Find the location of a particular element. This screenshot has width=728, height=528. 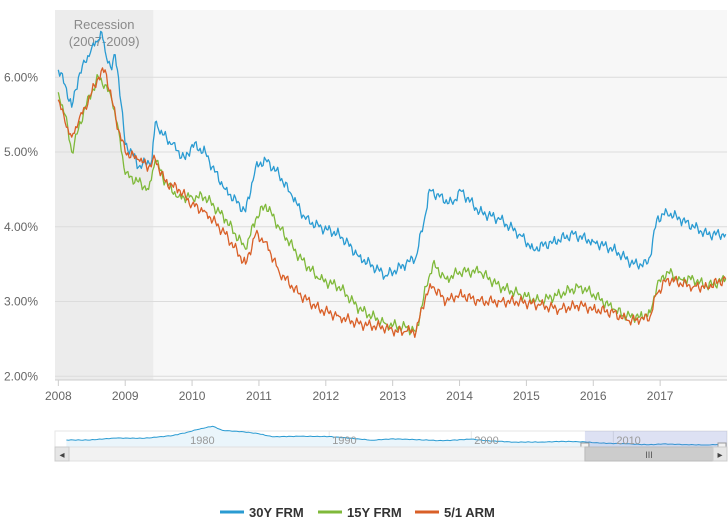

x-tick-label: 2011 is located at coordinates (259, 396).